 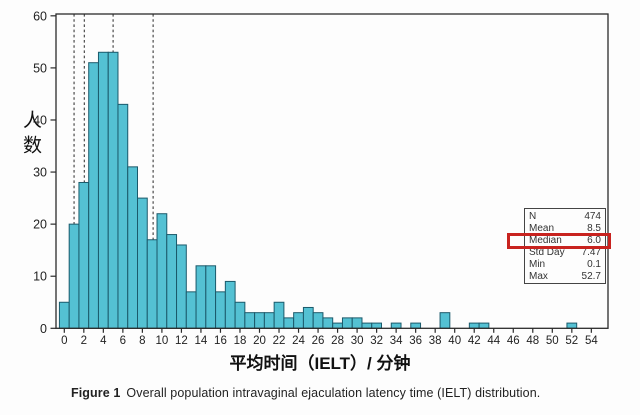 What do you see at coordinates (40, 277) in the screenshot?
I see `y-tick-label: 10` at bounding box center [40, 277].